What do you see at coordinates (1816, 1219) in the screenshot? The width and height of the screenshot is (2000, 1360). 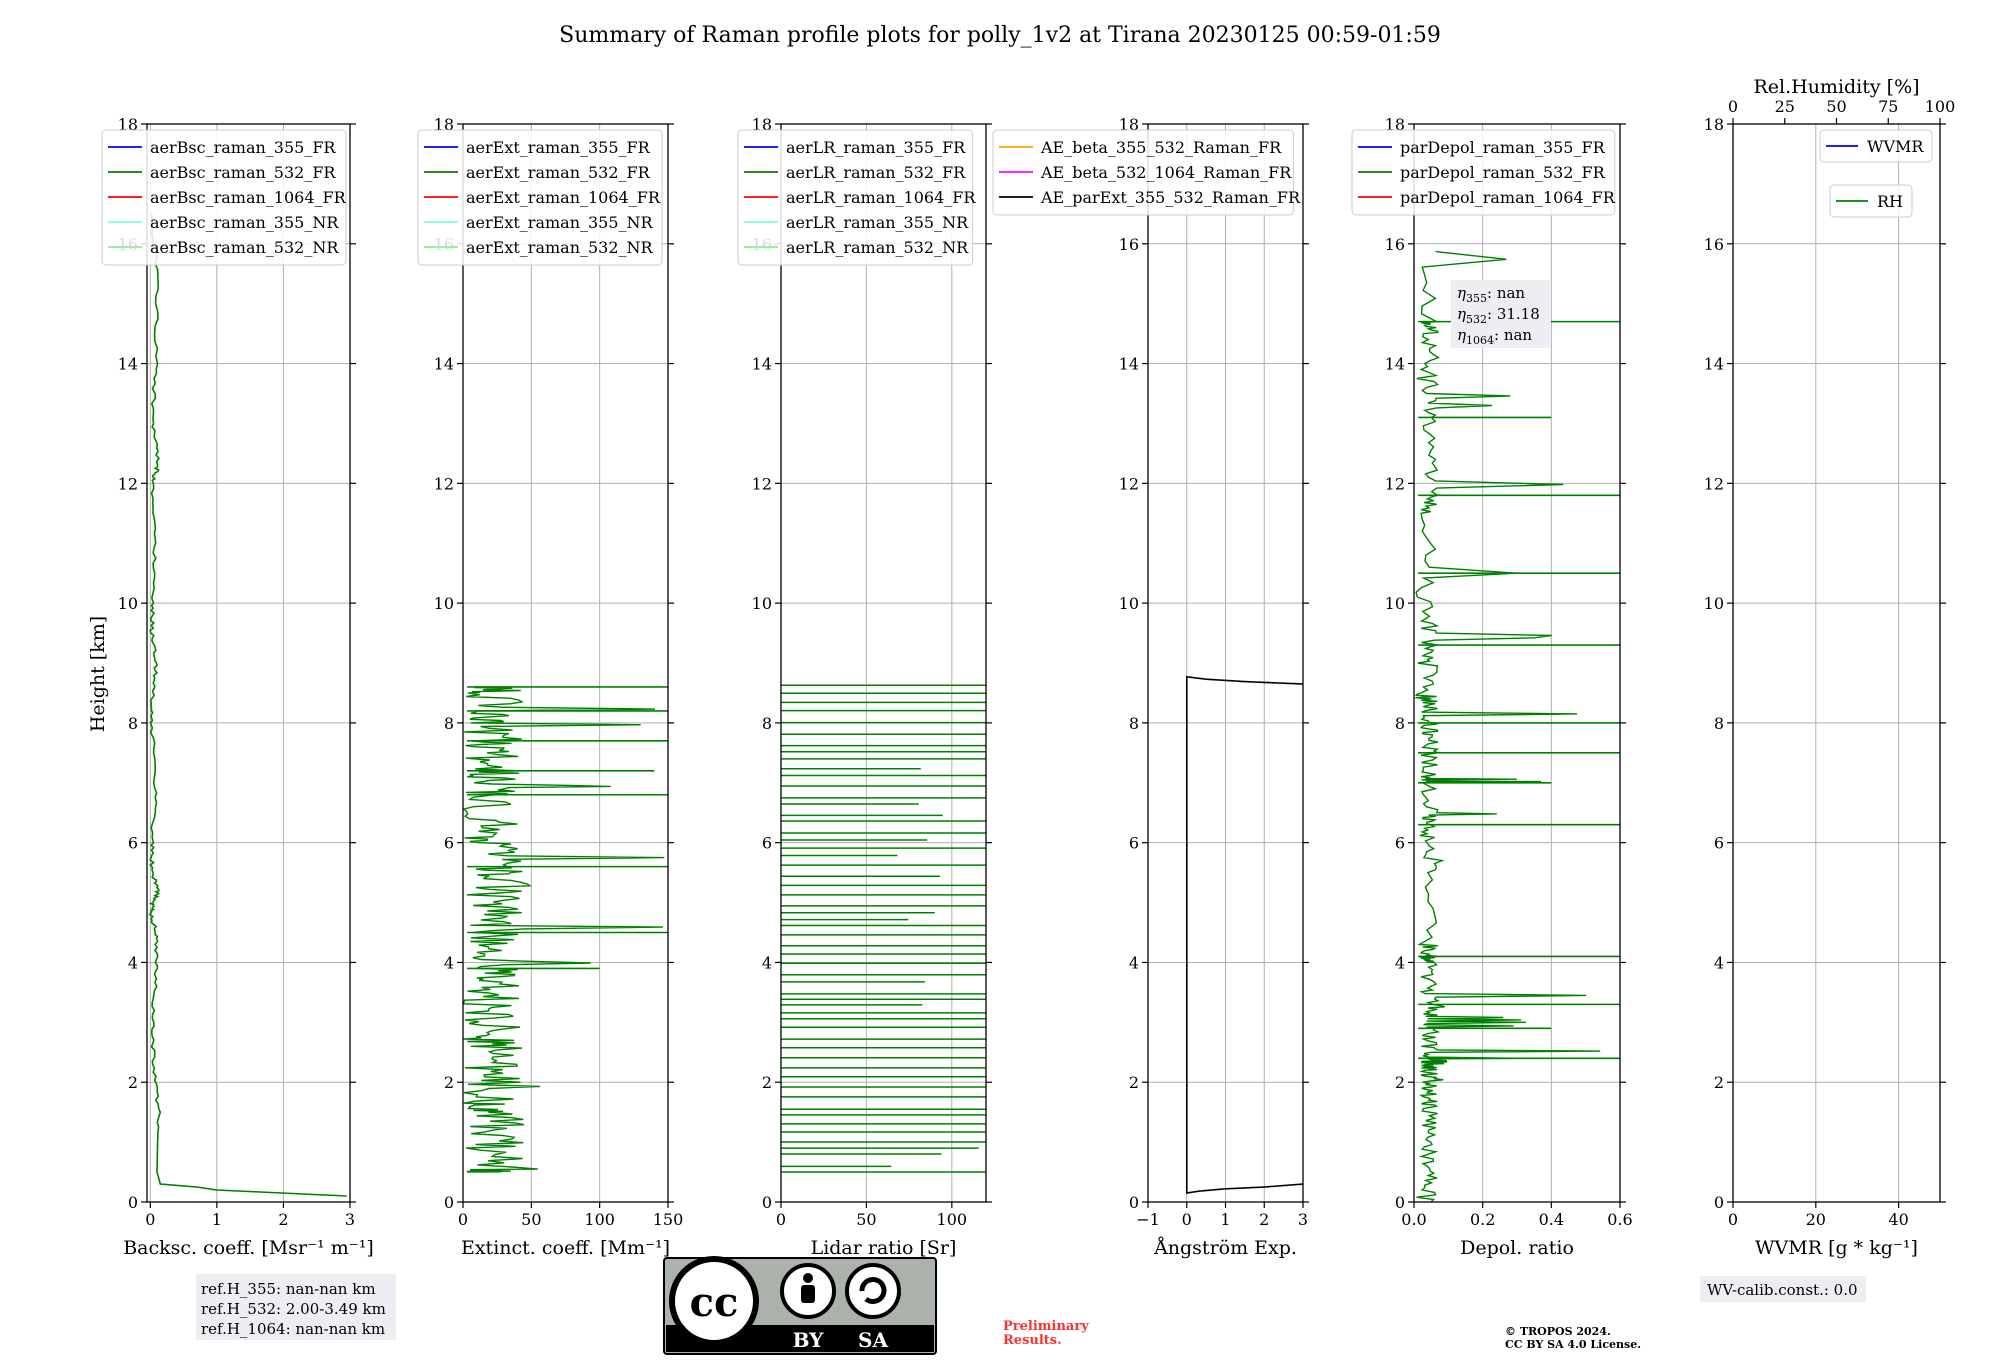 I see `x-tick-label: 20` at bounding box center [1816, 1219].